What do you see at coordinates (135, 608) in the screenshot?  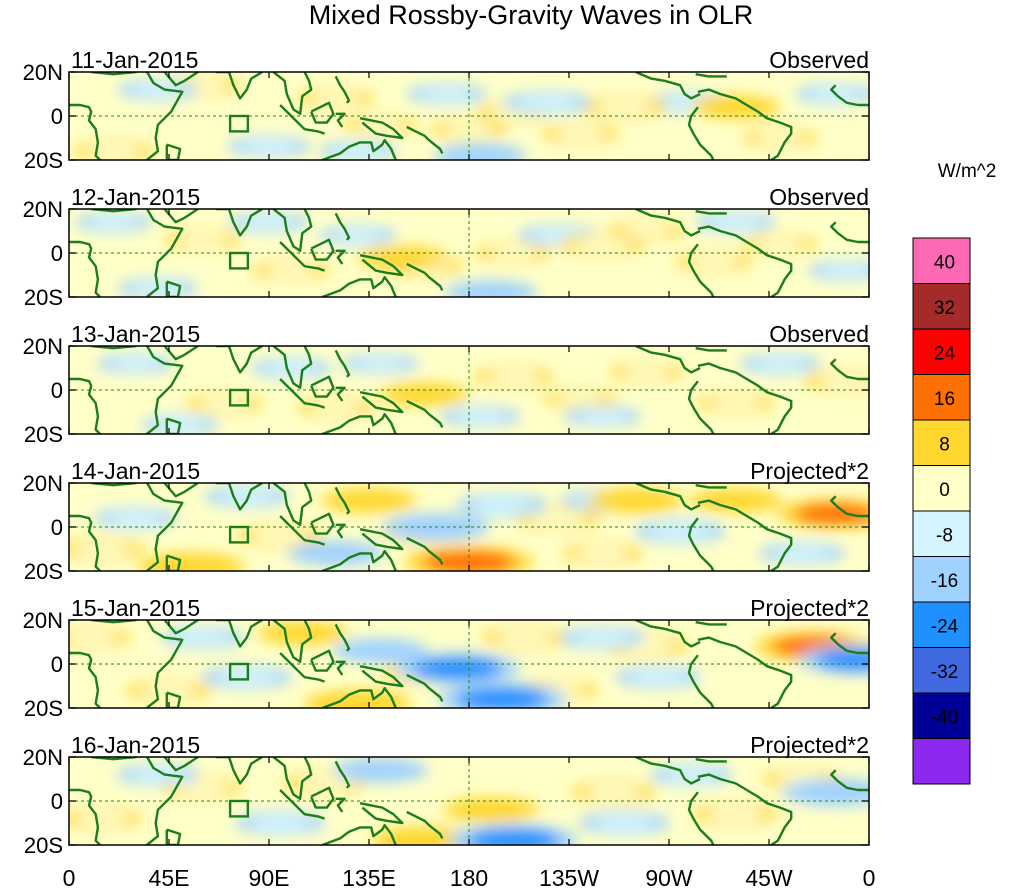 I see `panel-date: 15-Jan-2015` at bounding box center [135, 608].